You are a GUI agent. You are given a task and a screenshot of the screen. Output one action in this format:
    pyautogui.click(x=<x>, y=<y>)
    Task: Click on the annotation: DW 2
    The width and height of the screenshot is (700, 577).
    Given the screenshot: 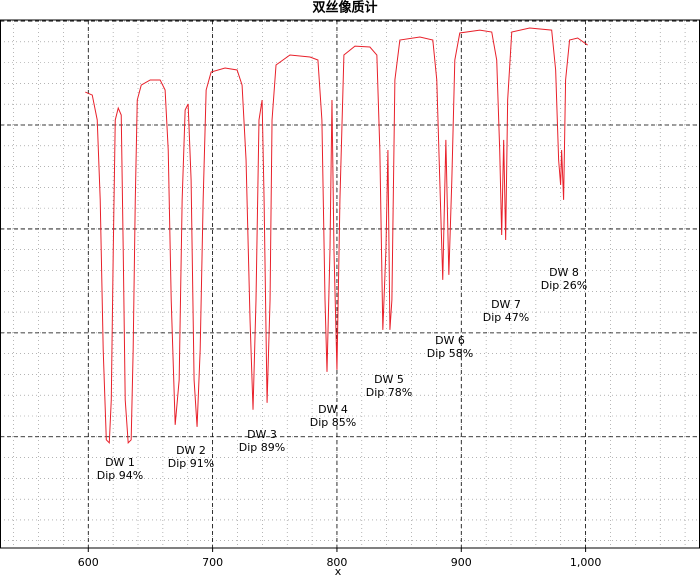 What is the action you would take?
    pyautogui.click(x=191, y=450)
    